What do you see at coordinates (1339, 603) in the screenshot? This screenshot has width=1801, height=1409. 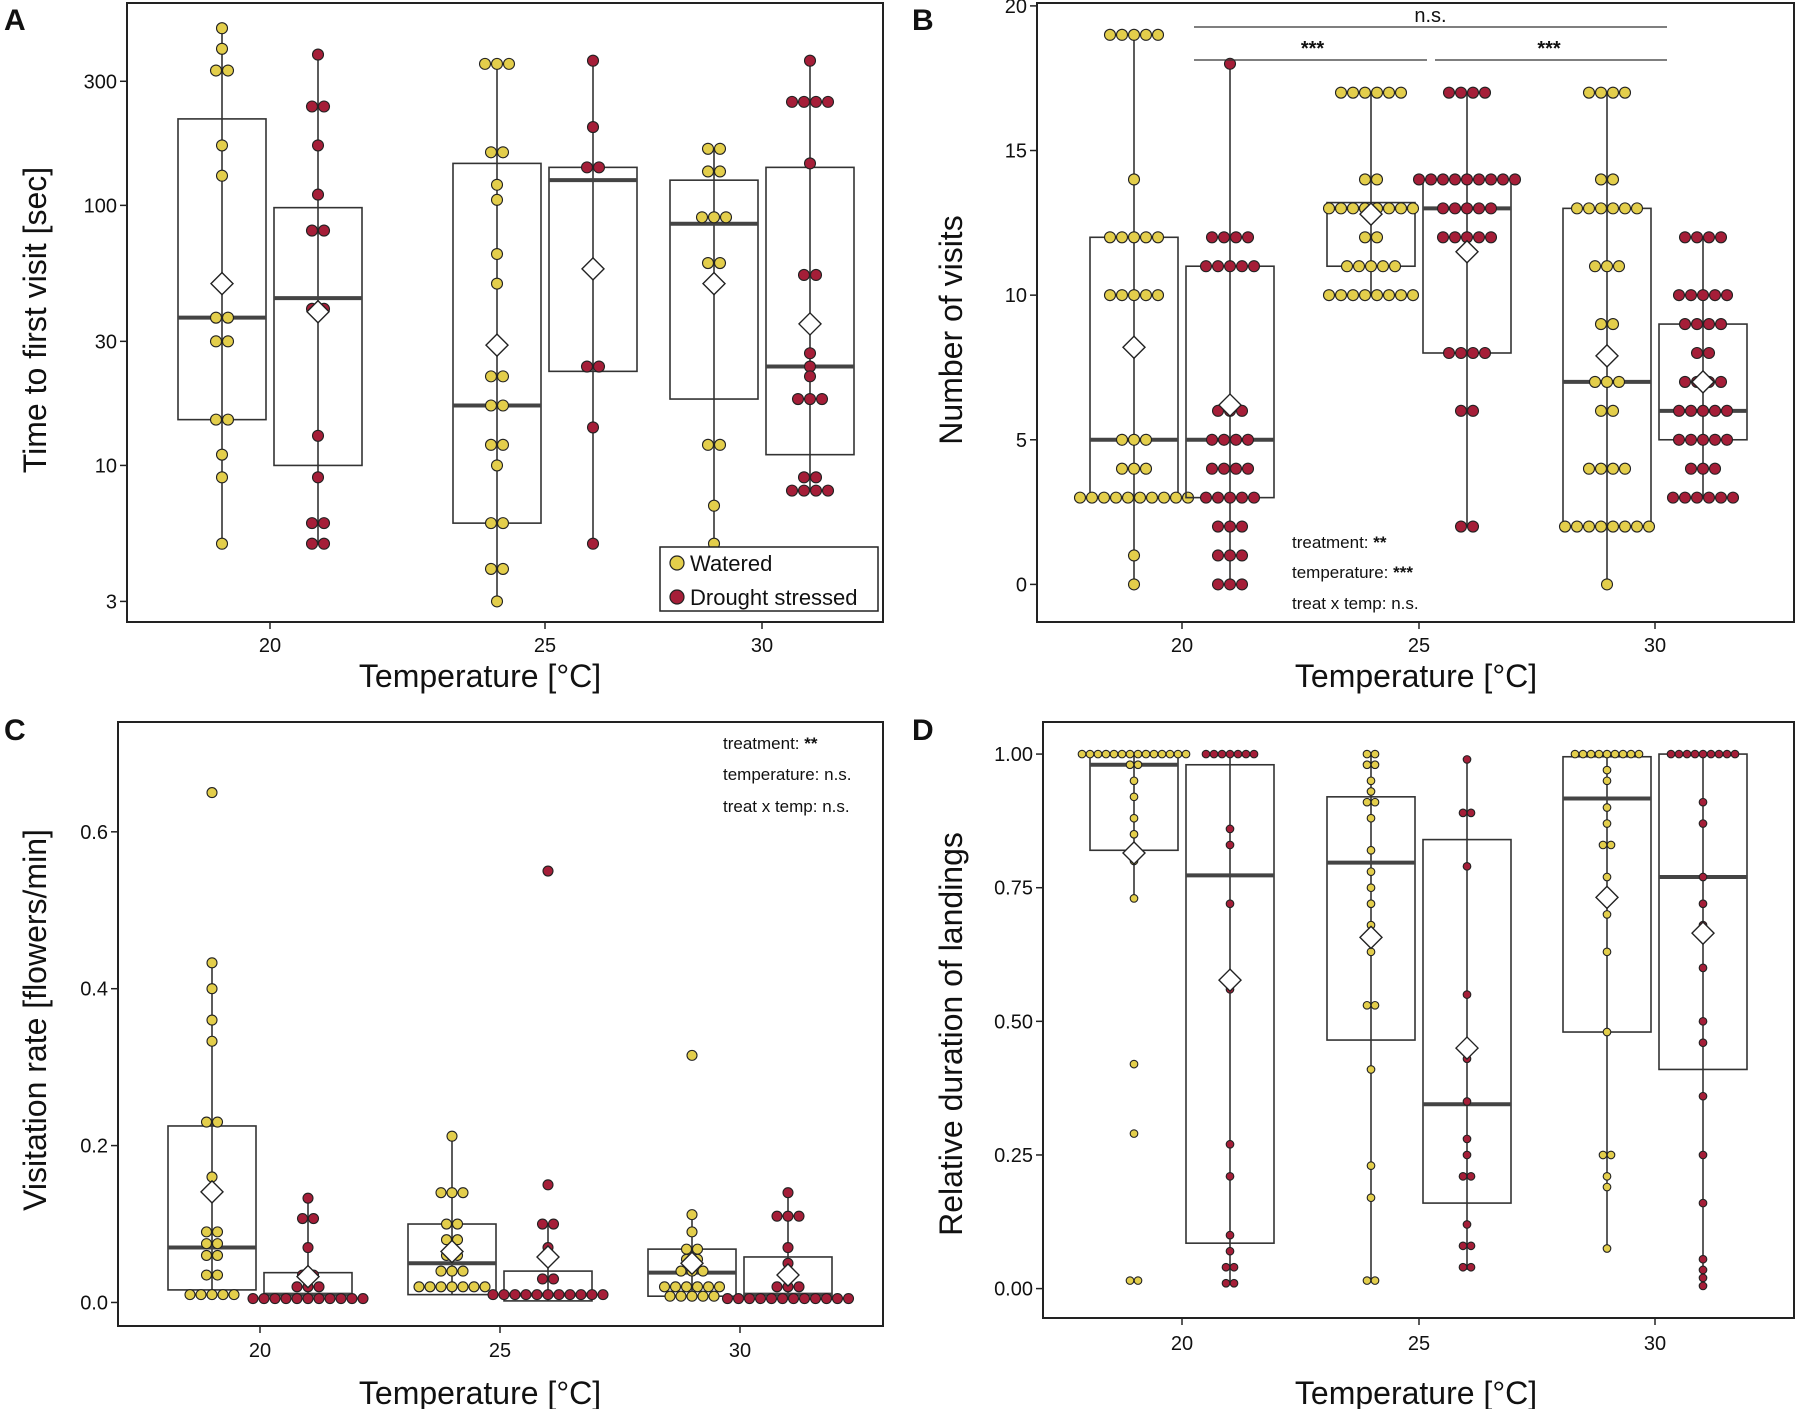 I see `stat-label: treat x temp:` at bounding box center [1339, 603].